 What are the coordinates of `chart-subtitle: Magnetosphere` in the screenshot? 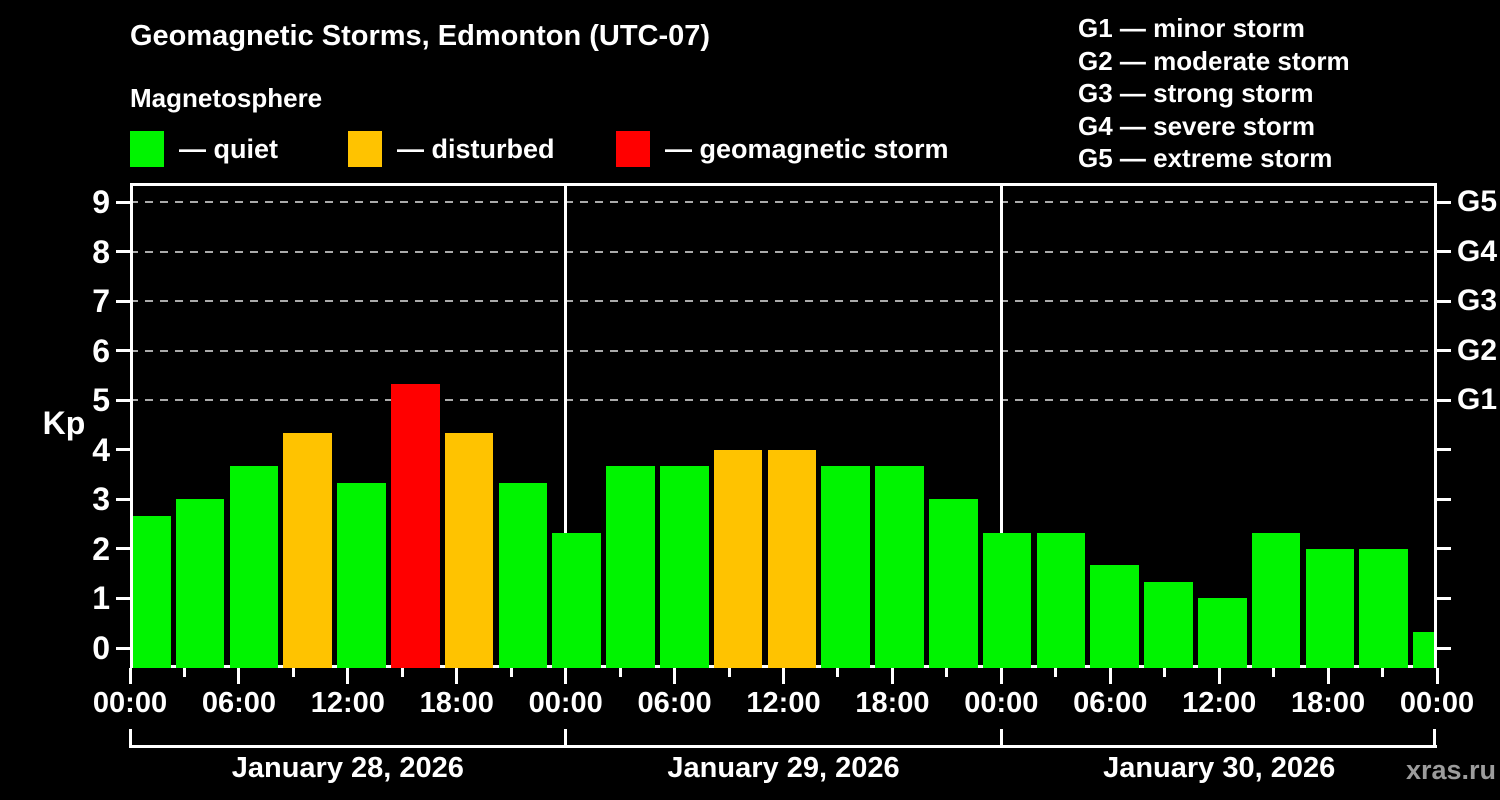 It's located at (226, 98).